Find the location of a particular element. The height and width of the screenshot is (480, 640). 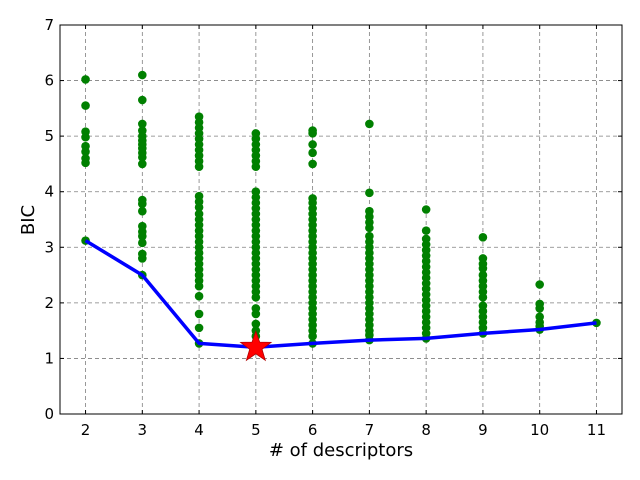

x-tick-label: 9 is located at coordinates (483, 430).